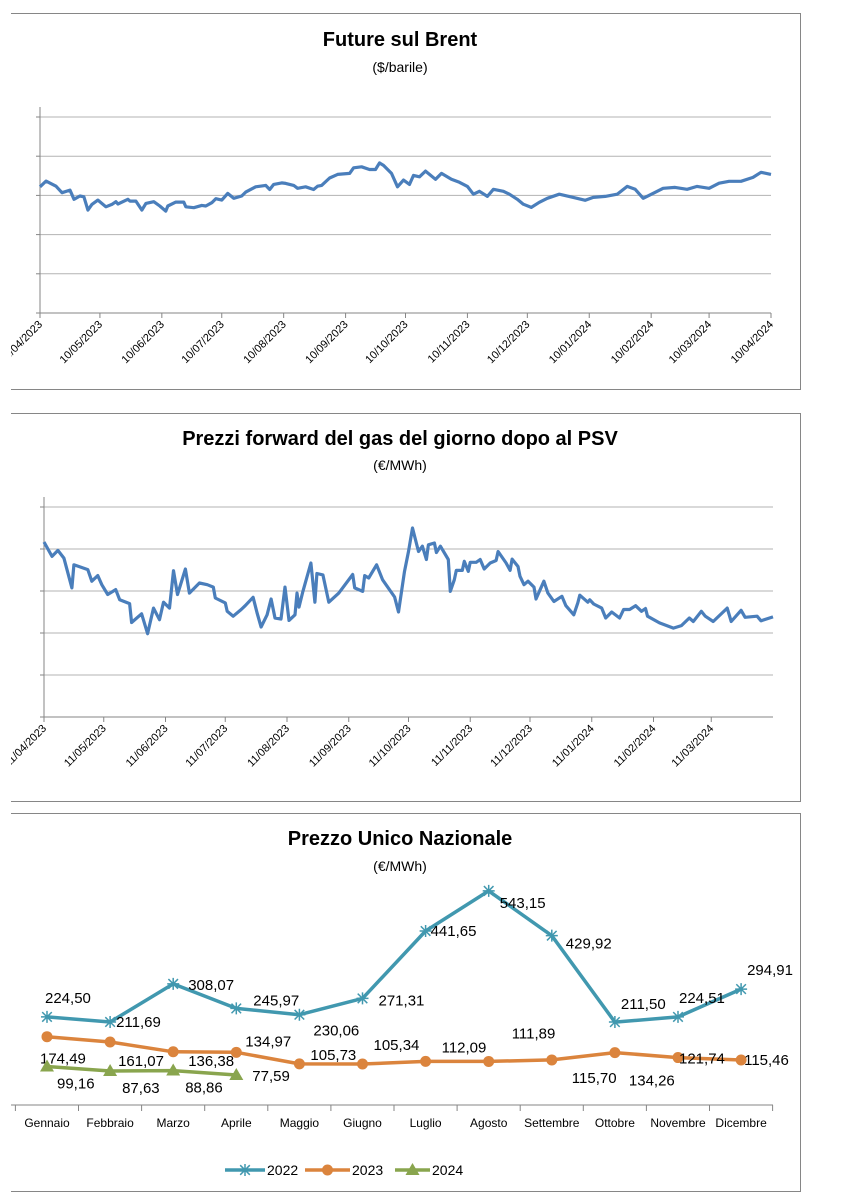 The image size is (853, 1199). Describe the element at coordinates (552, 1123) in the screenshot. I see `pun-x-tick-label: Settembre` at that location.